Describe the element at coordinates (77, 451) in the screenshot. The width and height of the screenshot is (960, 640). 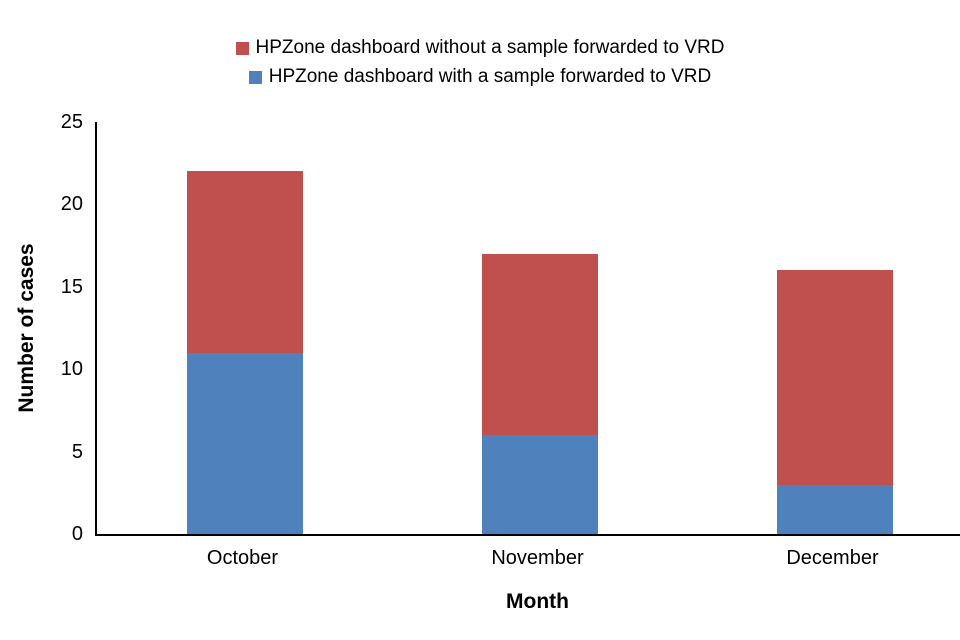
I see `y-tick-label: 5` at that location.